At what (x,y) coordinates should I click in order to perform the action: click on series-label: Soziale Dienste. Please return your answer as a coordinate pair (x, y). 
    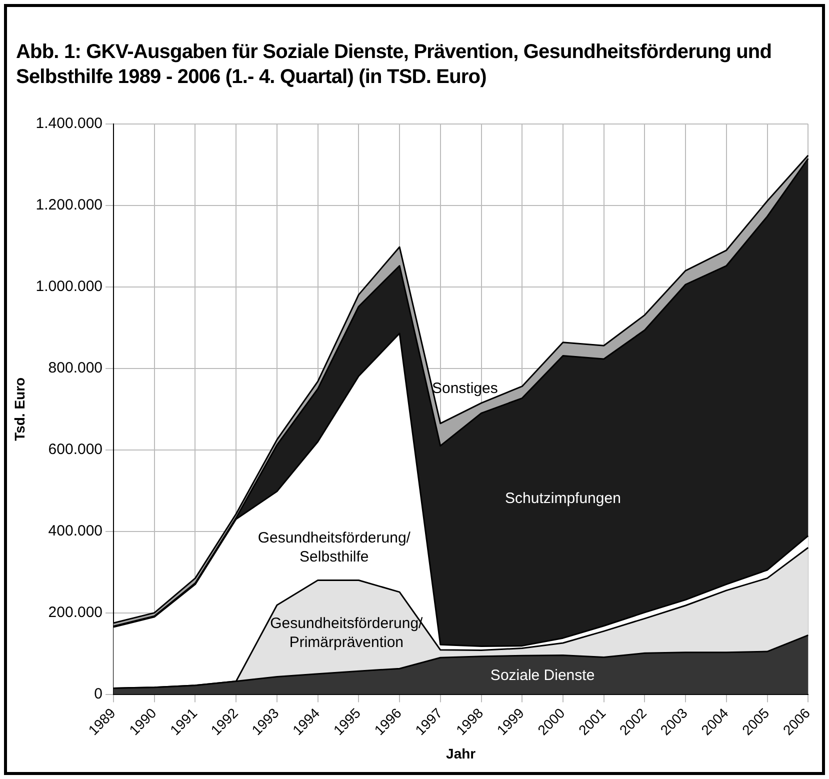
    Looking at the image, I should click on (542, 675).